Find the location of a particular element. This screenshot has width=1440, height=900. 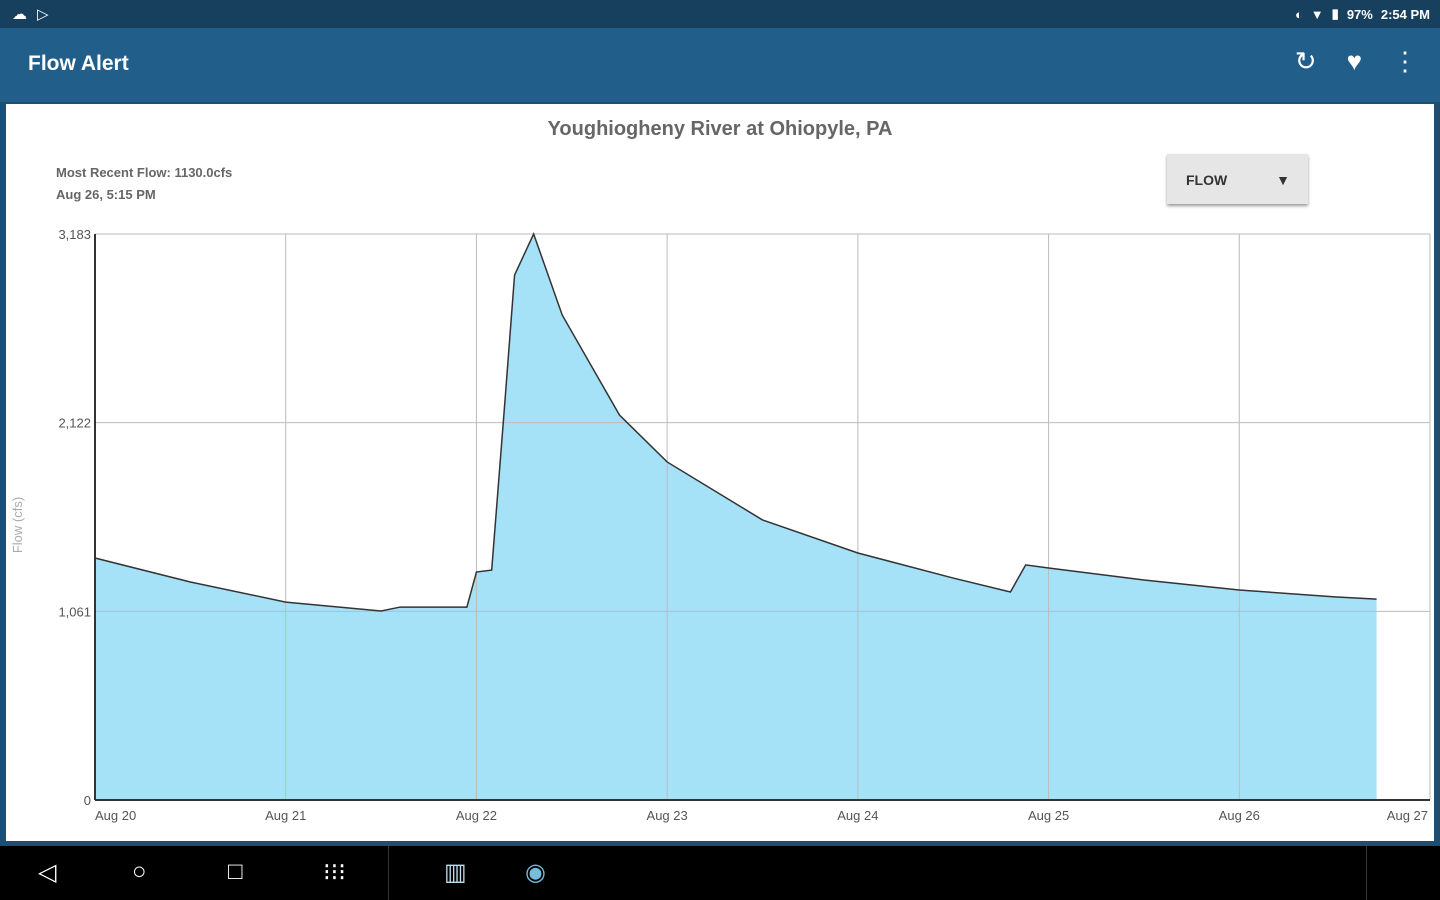

dropdown-value: FLOW is located at coordinates (1207, 180).